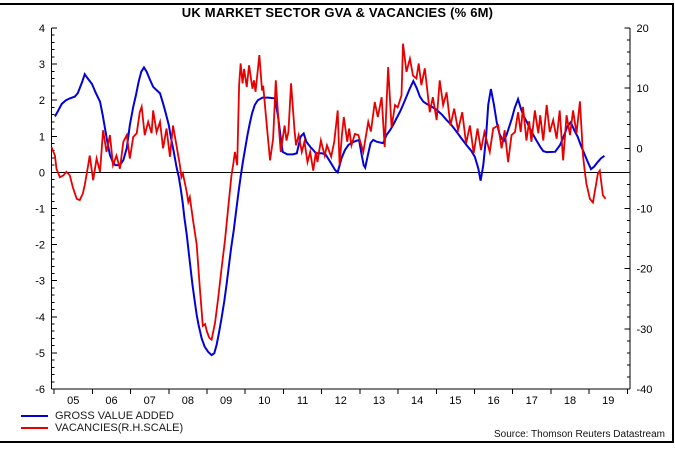 This screenshot has width=675, height=450. I want to click on x-axis-year-label: 05, so click(73, 401).